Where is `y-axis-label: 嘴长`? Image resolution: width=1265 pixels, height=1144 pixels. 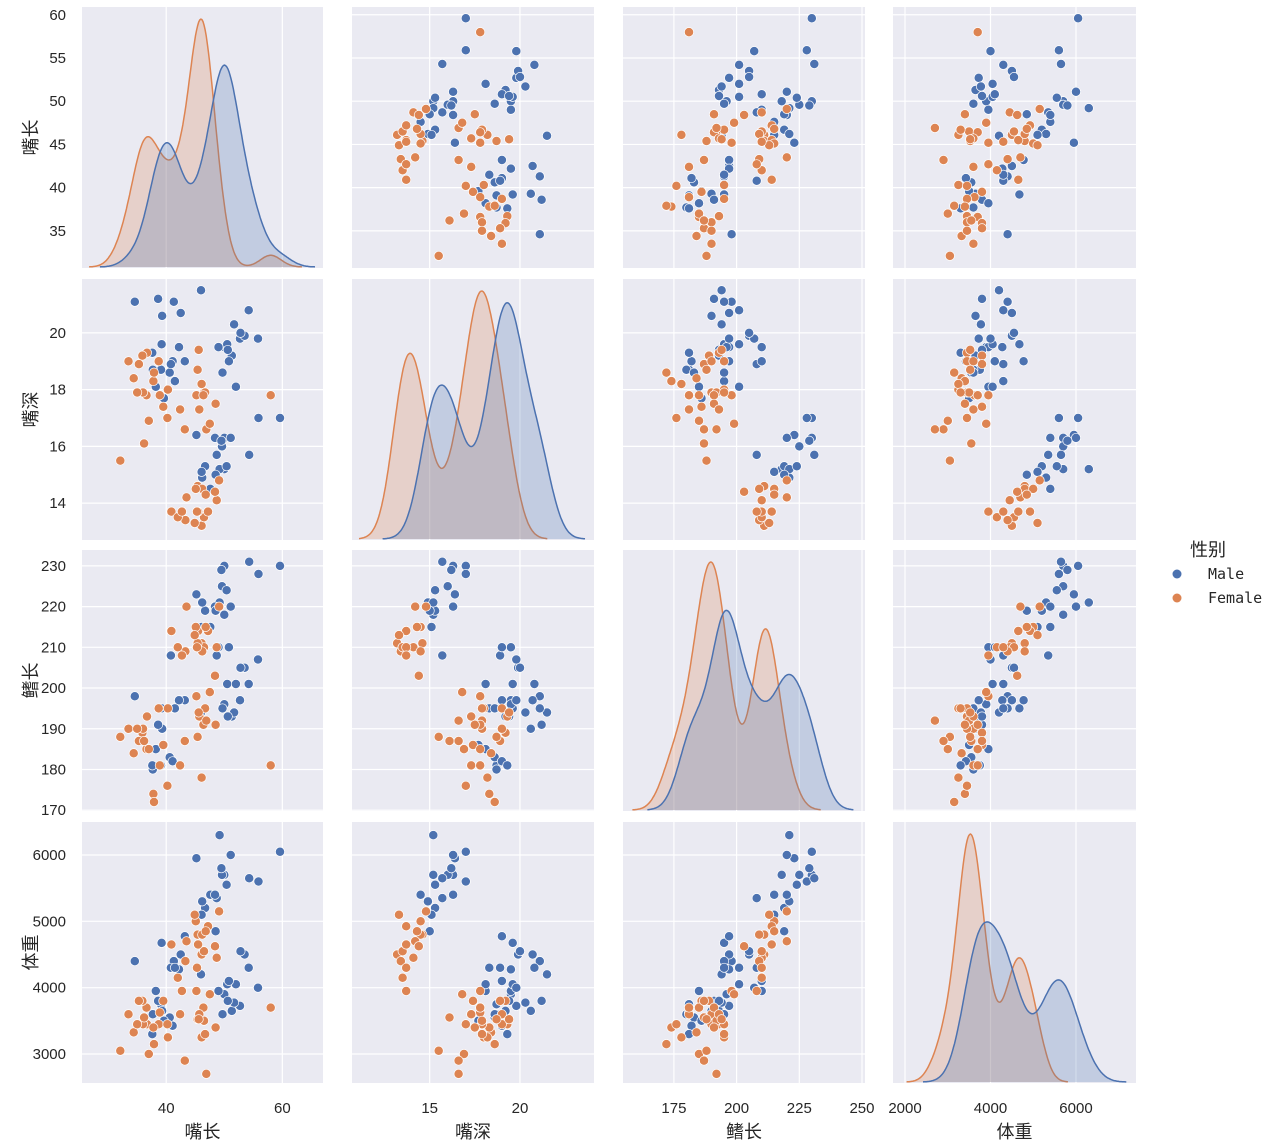
y-axis-label: 嘴长 is located at coordinates (31, 138).